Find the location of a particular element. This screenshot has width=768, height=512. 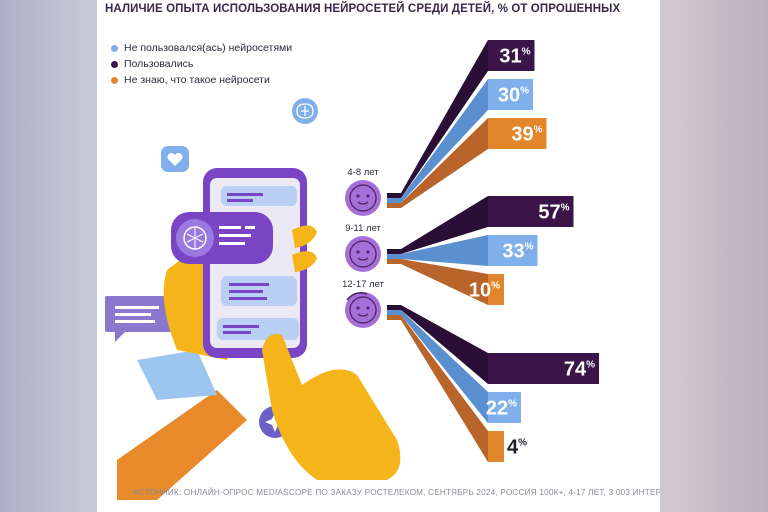

legend-label-dont-know: Не знаю, что такое нейросети is located at coordinates (197, 80).